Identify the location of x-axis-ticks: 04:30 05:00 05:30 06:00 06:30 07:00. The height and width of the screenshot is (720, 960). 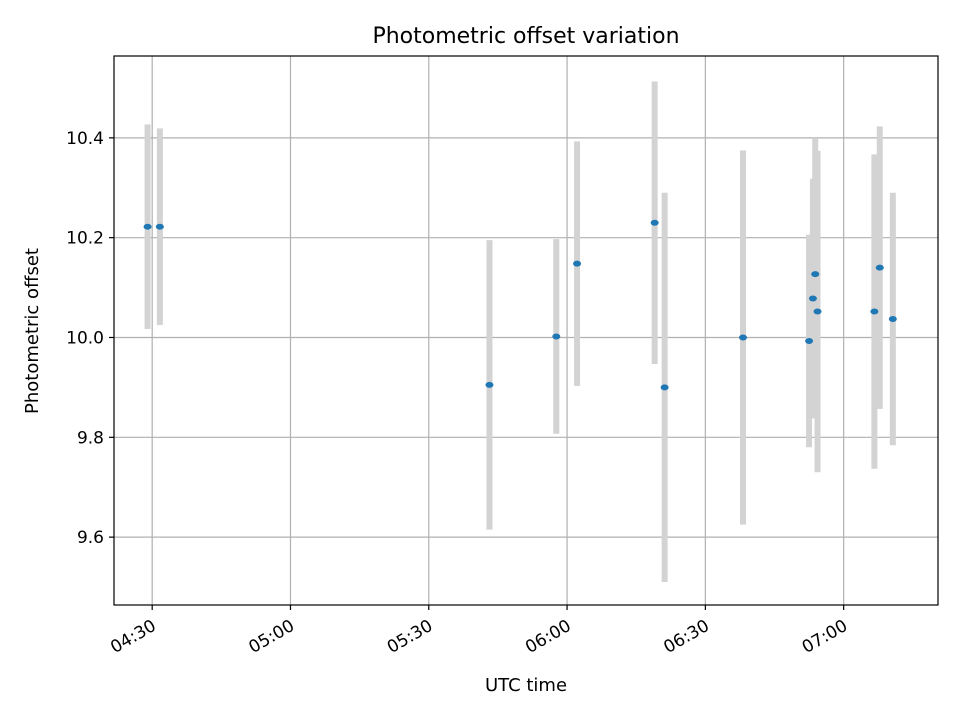
(479, 631).